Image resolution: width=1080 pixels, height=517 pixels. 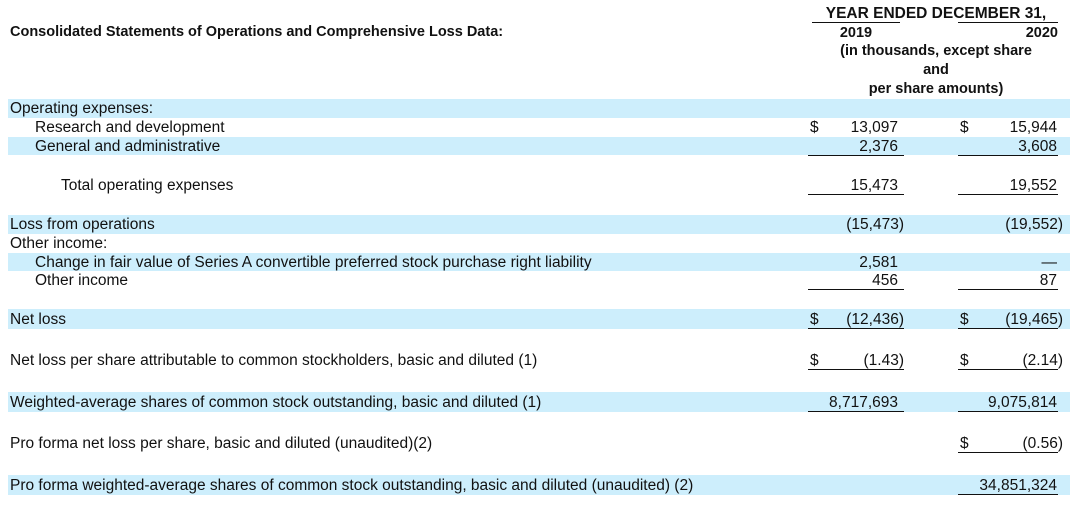 What do you see at coordinates (878, 262) in the screenshot?
I see `value-2019: 2,581` at bounding box center [878, 262].